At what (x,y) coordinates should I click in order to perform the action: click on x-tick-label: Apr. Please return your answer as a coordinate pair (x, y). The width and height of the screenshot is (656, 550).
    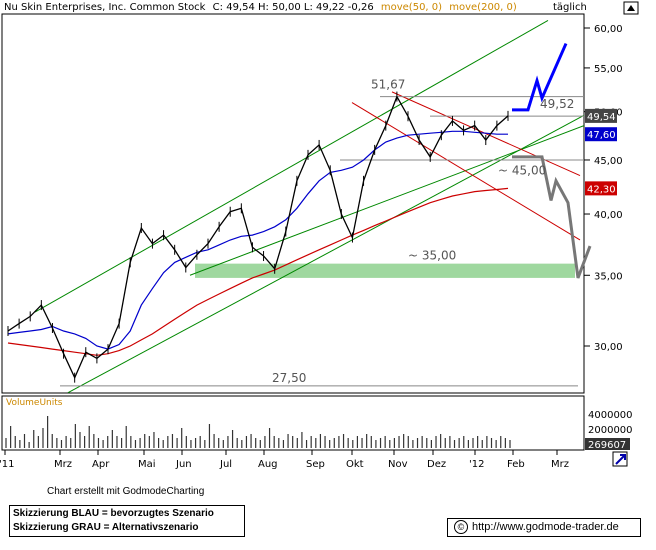
    Looking at the image, I should click on (101, 464).